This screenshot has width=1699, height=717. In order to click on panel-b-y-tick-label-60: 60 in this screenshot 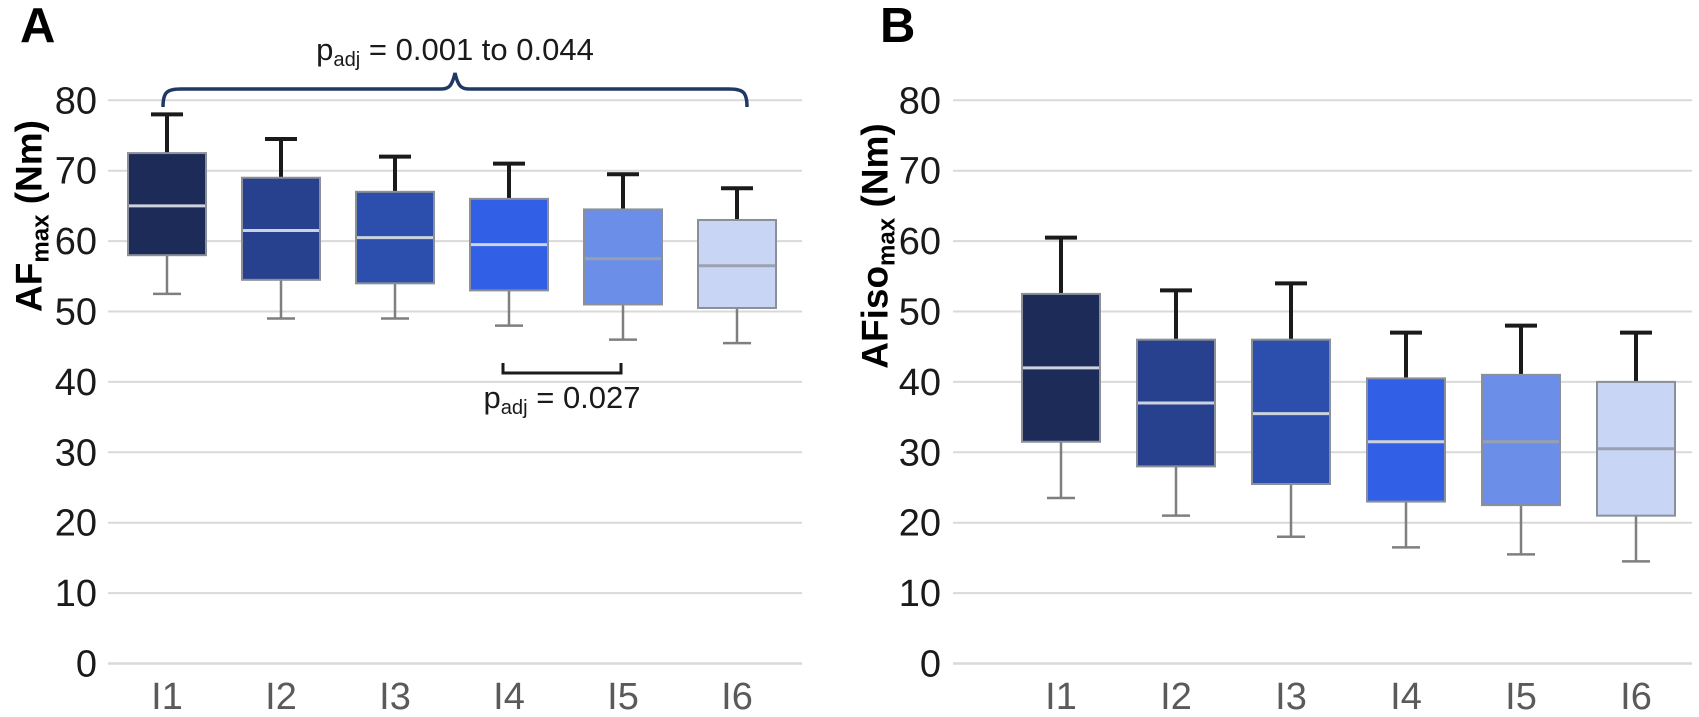, I will do `click(920, 242)`.